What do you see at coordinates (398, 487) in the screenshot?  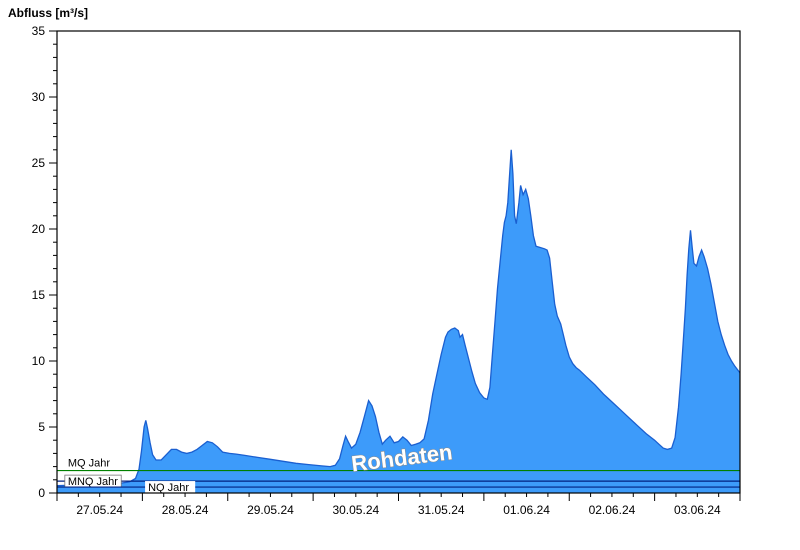 I see `reference-line-nq-jahr: NQ Jahr` at bounding box center [398, 487].